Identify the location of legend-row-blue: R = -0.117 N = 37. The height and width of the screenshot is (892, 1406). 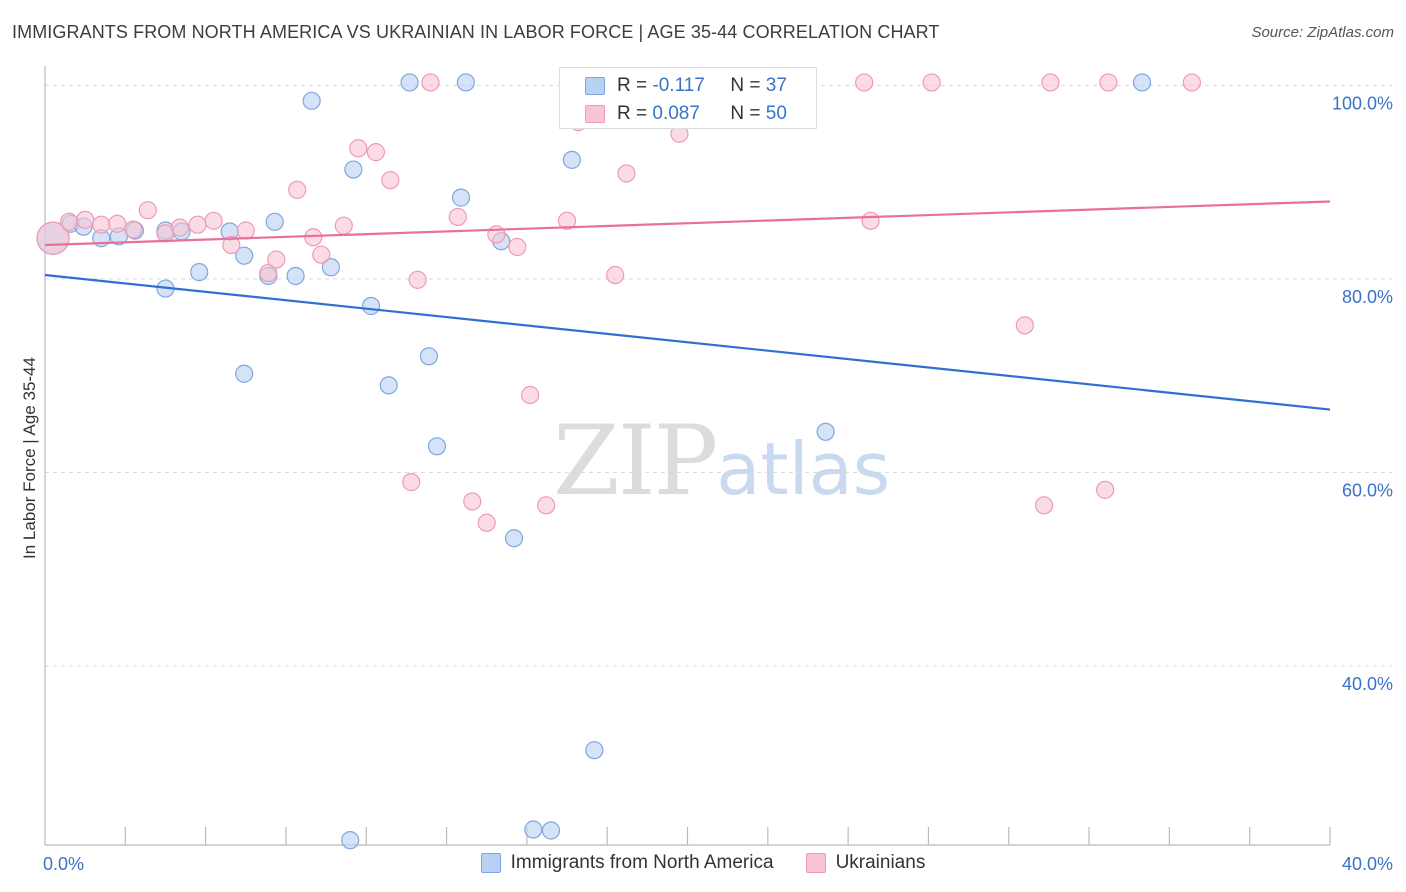
(673, 86).